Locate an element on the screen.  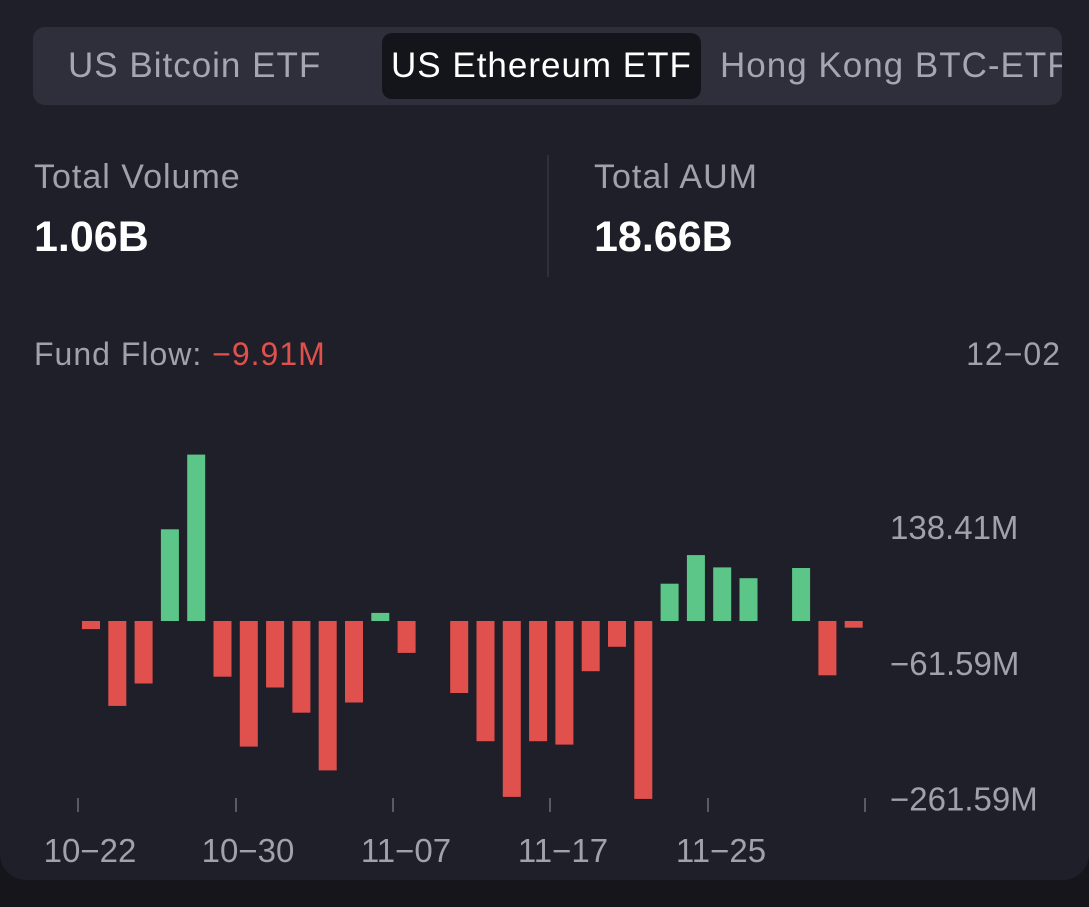
total-volume-value: 1.06B is located at coordinates (91, 237).